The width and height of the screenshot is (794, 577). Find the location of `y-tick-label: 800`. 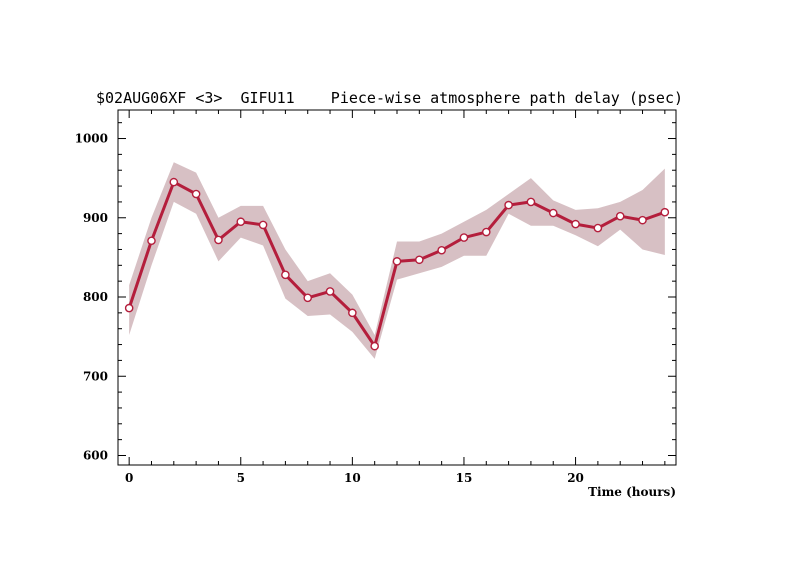

y-tick-label: 800 is located at coordinates (95, 297).